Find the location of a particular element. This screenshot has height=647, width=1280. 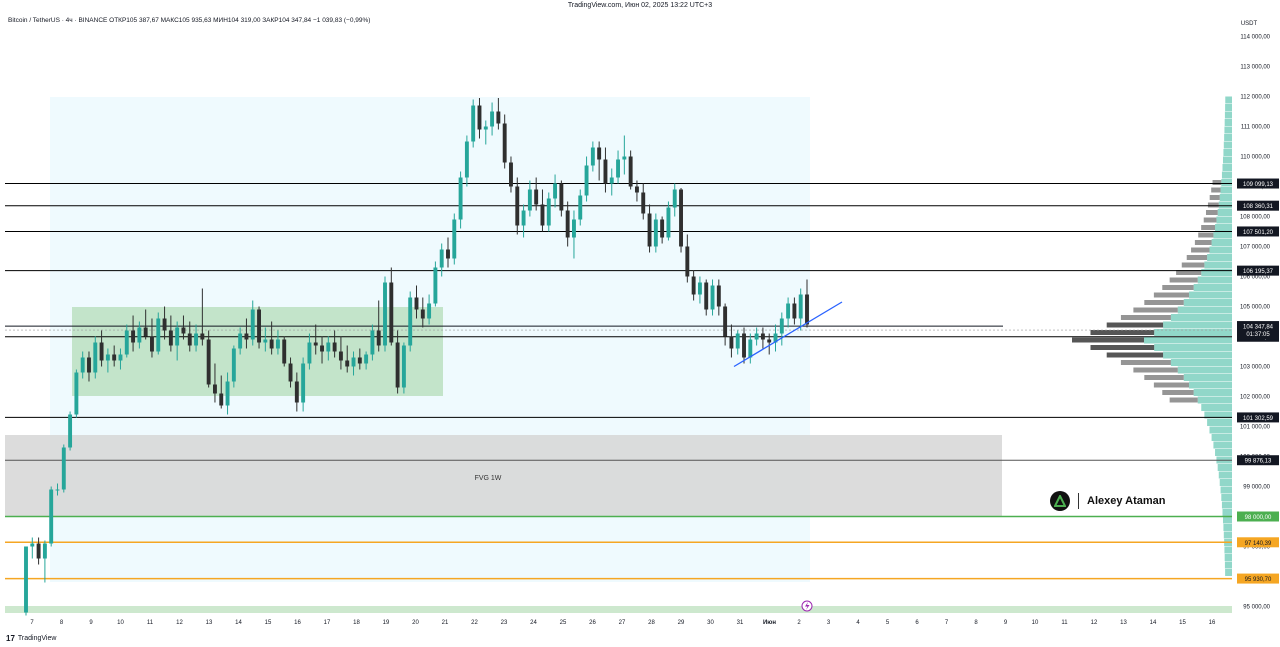

trendline is located at coordinates (788, 334).